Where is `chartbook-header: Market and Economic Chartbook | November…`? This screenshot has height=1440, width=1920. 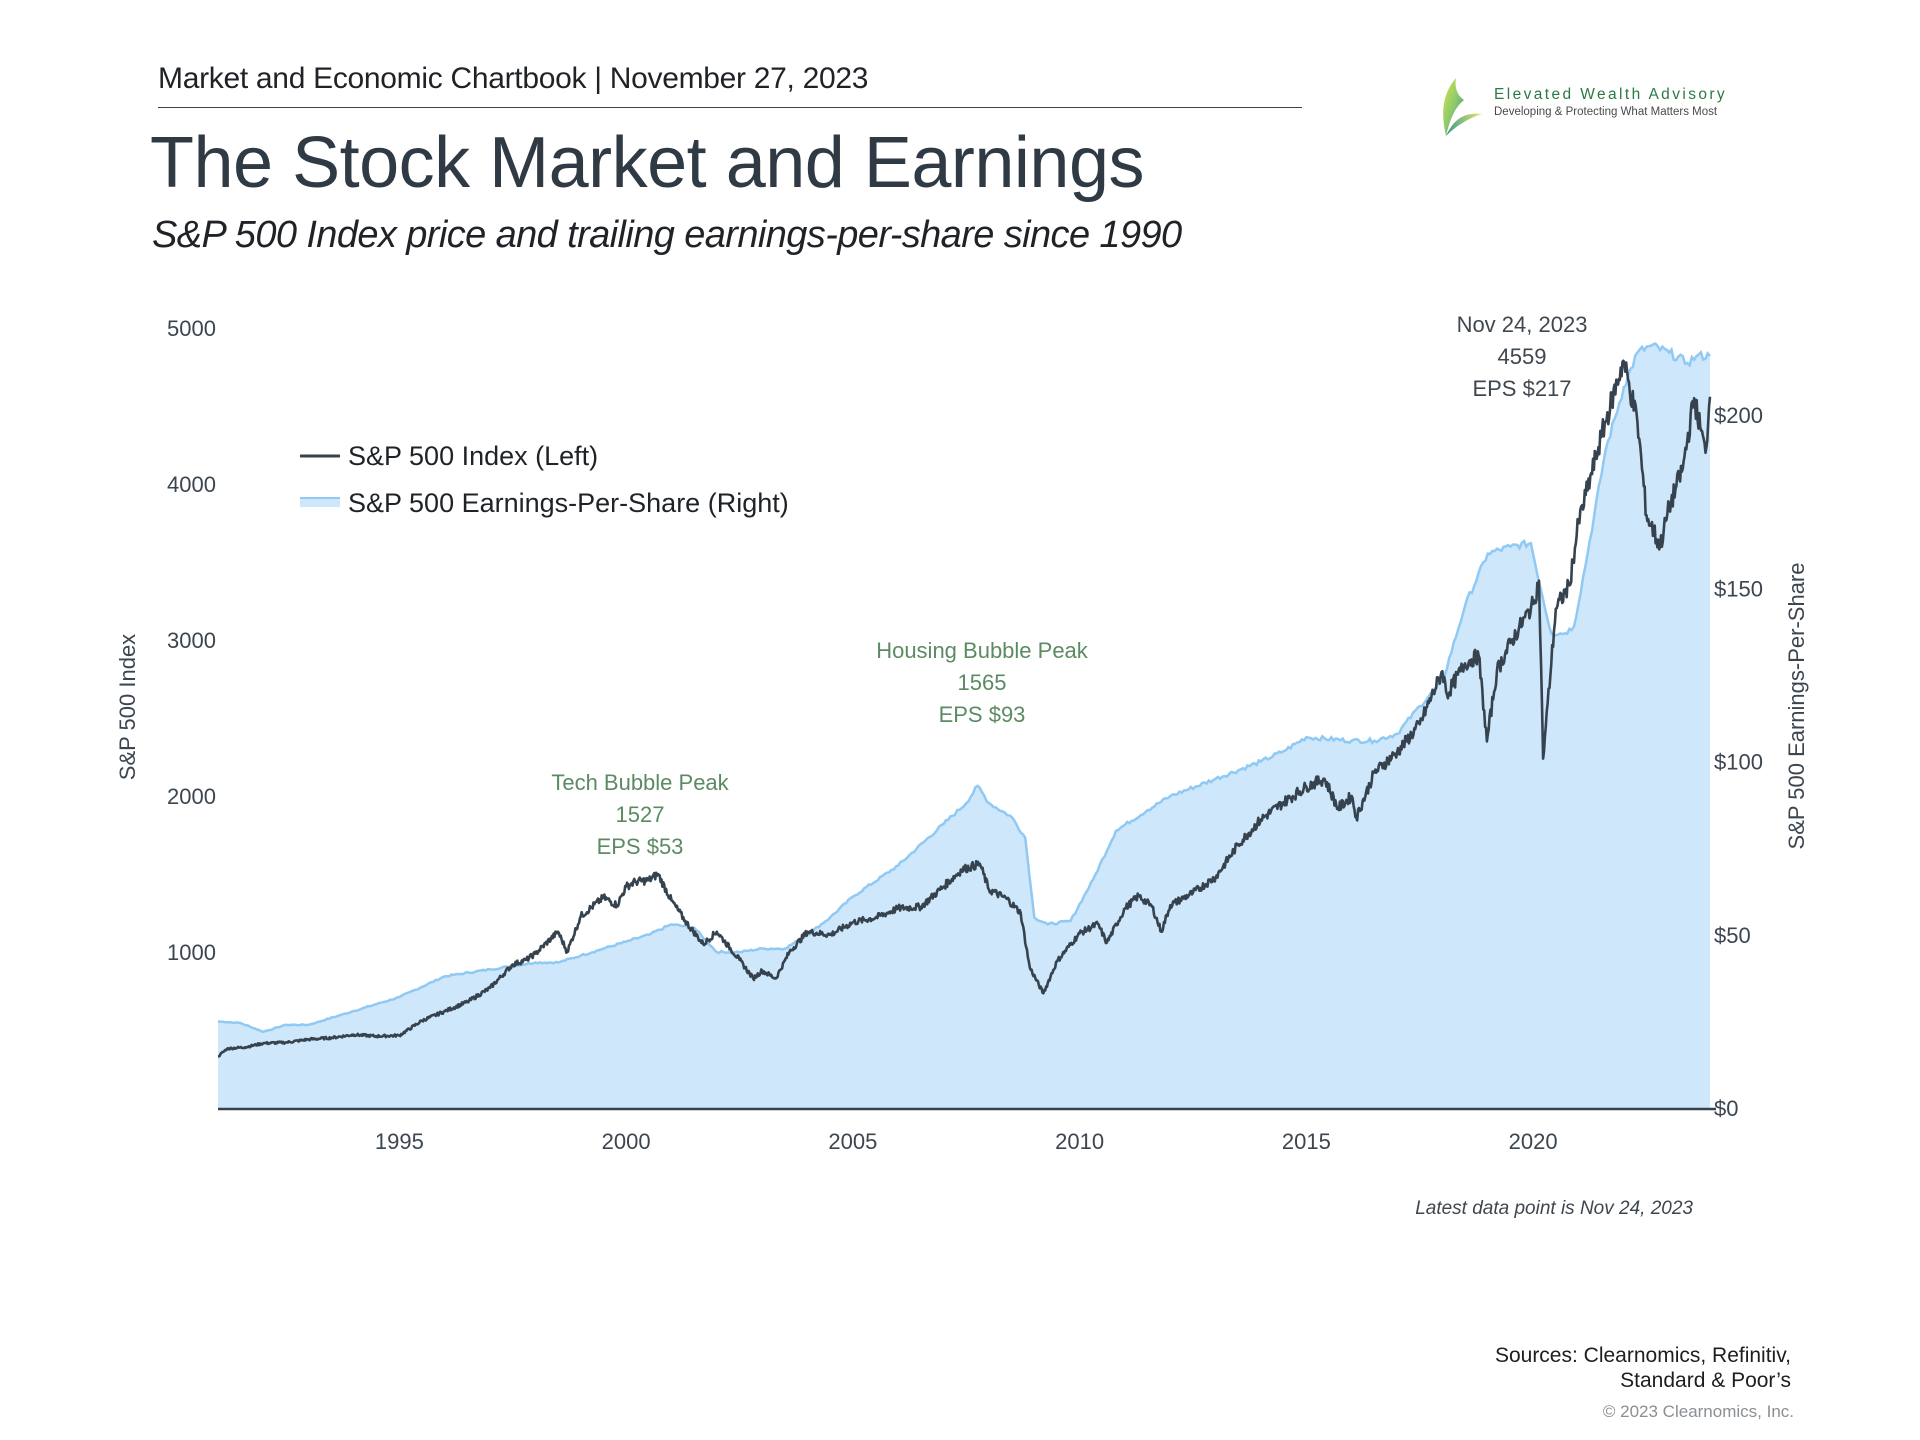 chartbook-header: Market and Economic Chartbook | November… is located at coordinates (513, 78).